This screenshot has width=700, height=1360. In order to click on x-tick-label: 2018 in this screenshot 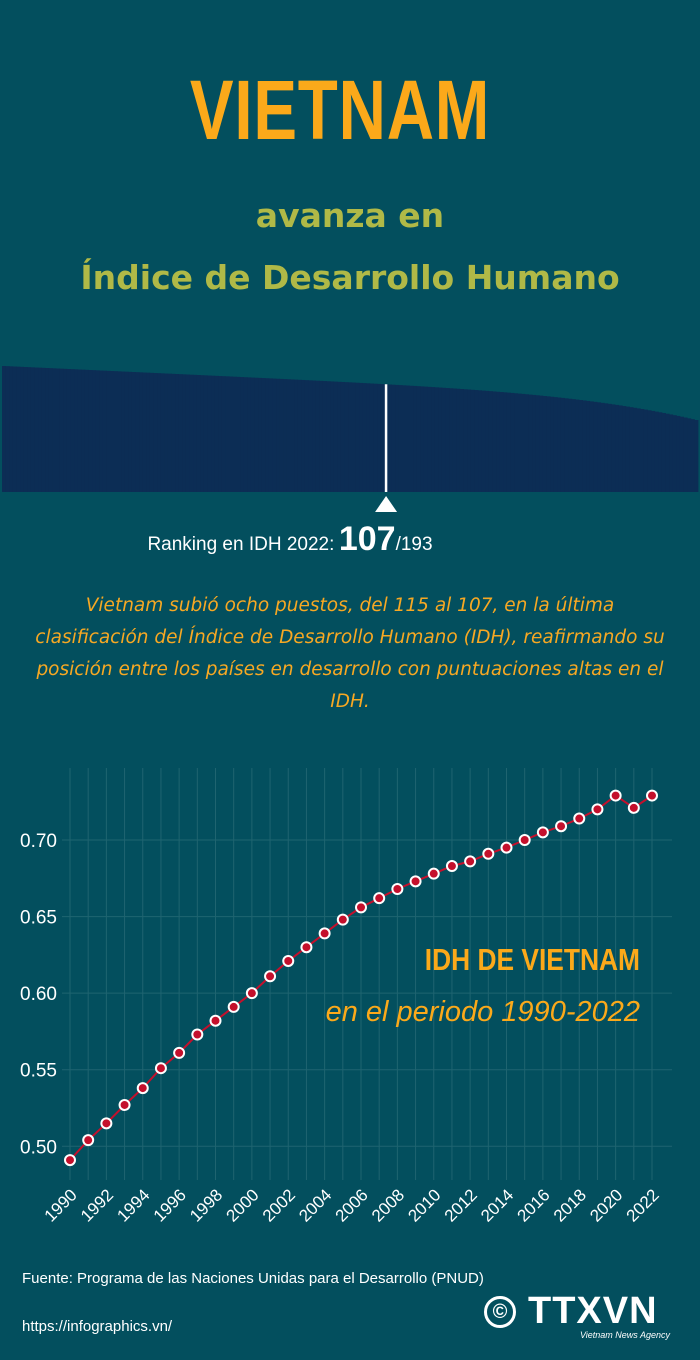, I will do `click(570, 1205)`.